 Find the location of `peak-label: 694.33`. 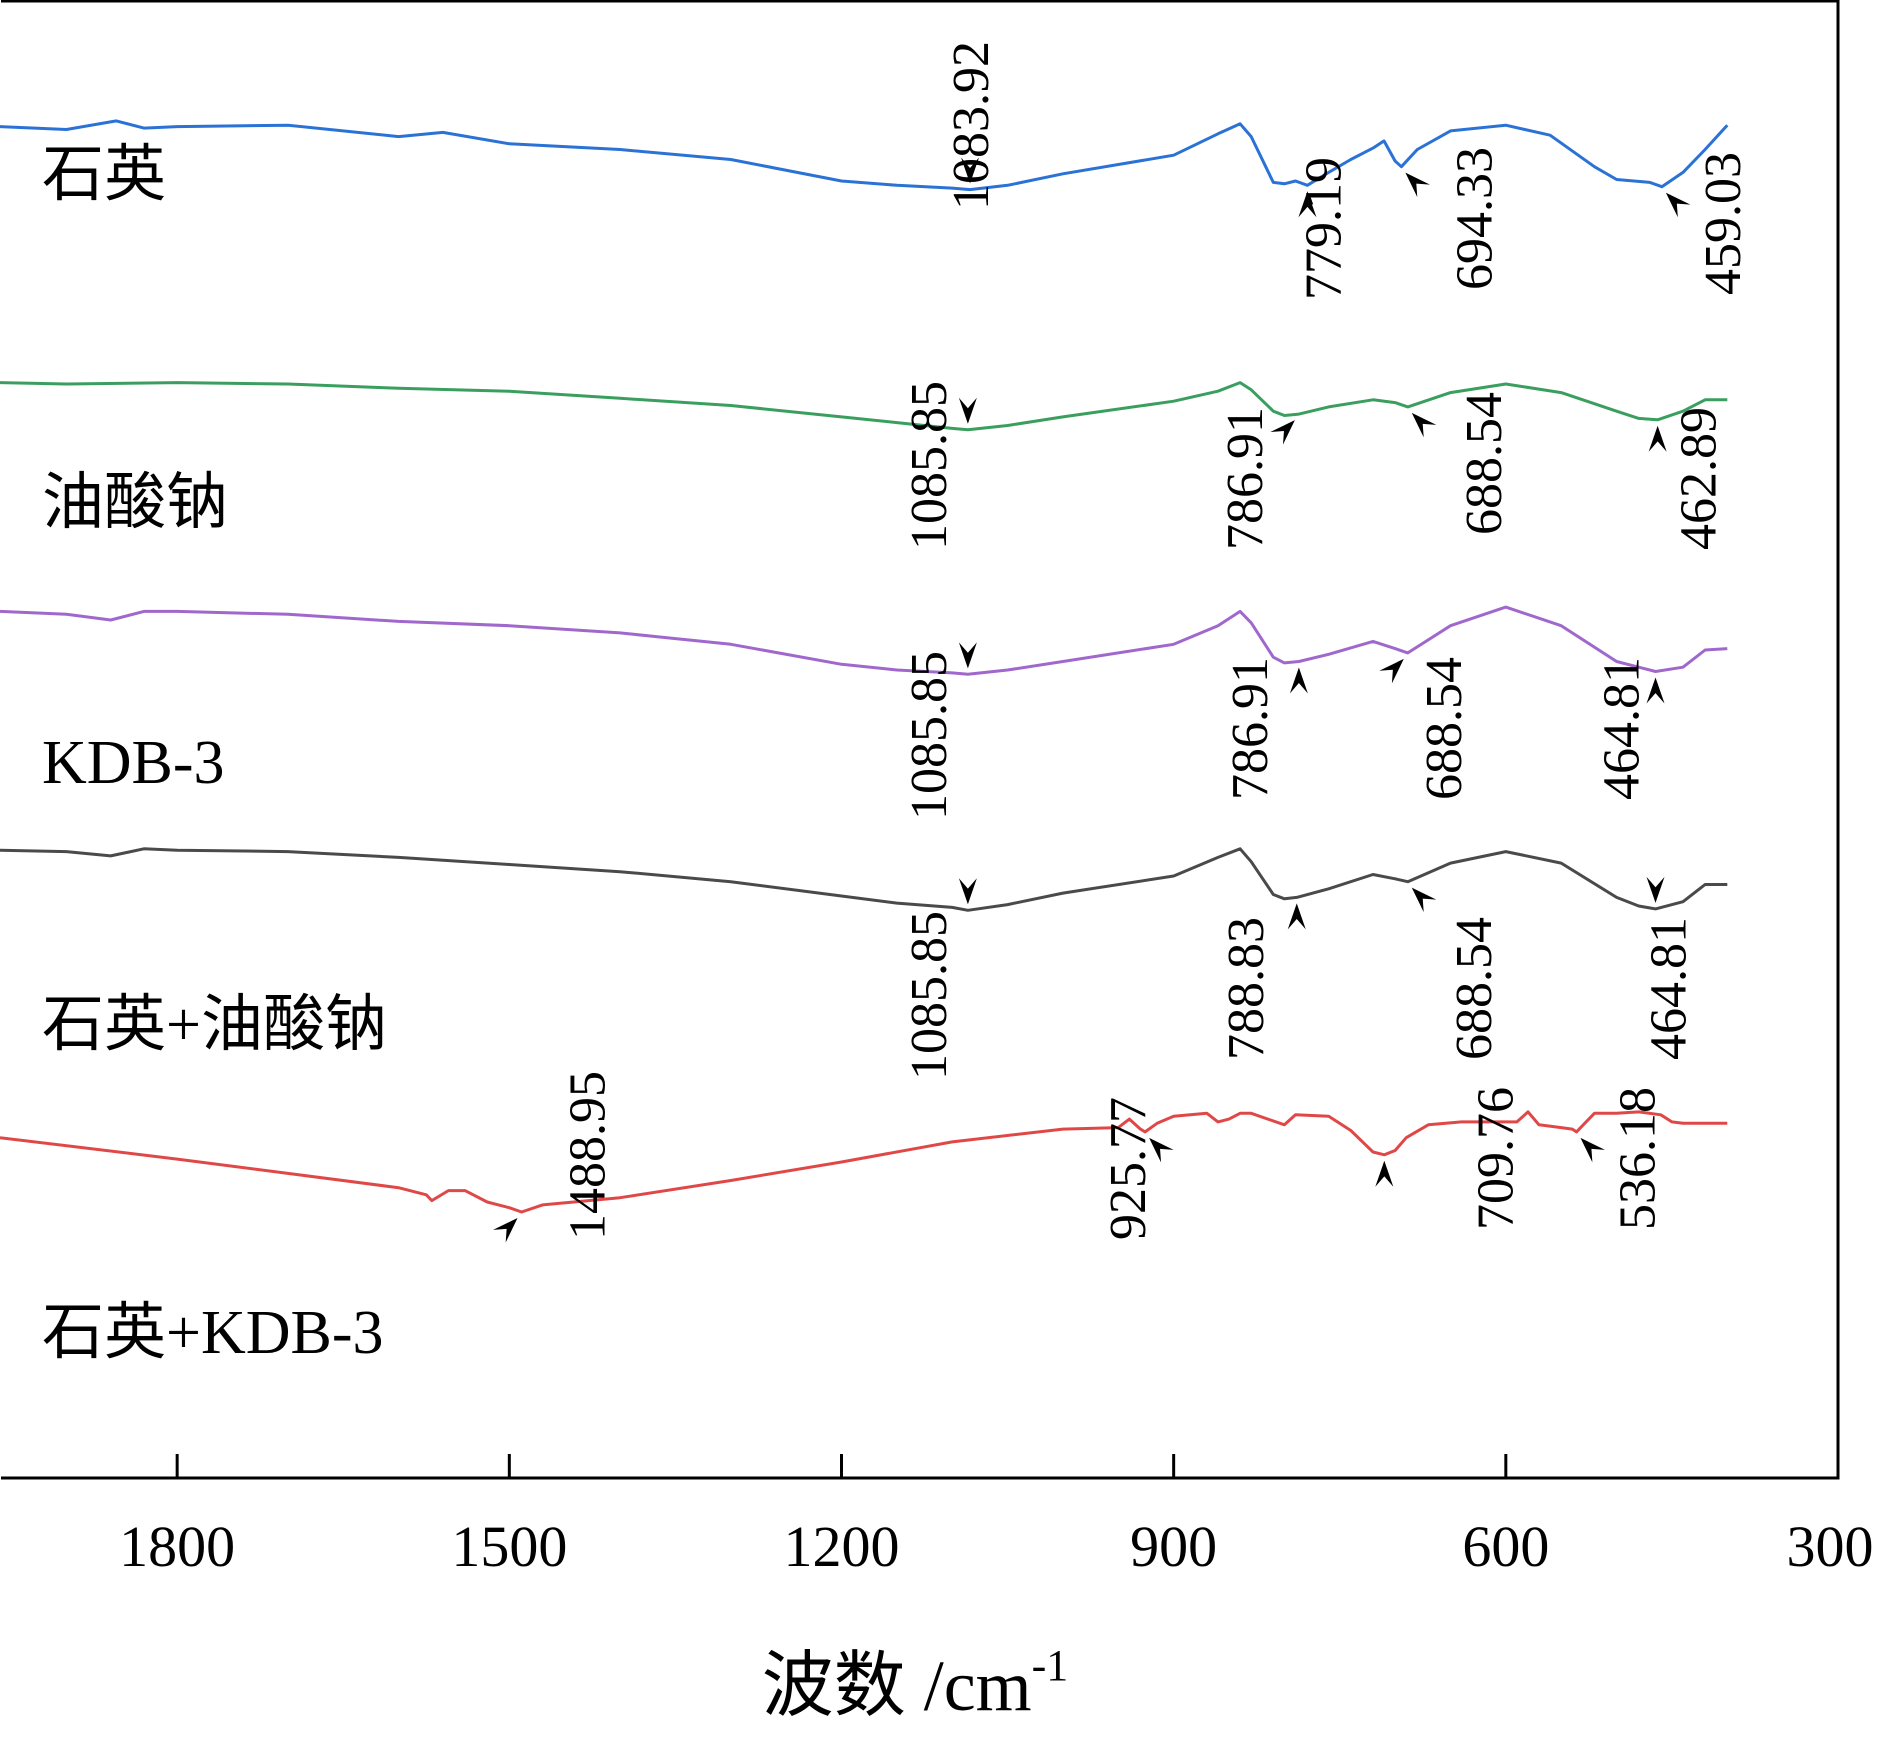

peak-label: 694.33 is located at coordinates (1474, 218).